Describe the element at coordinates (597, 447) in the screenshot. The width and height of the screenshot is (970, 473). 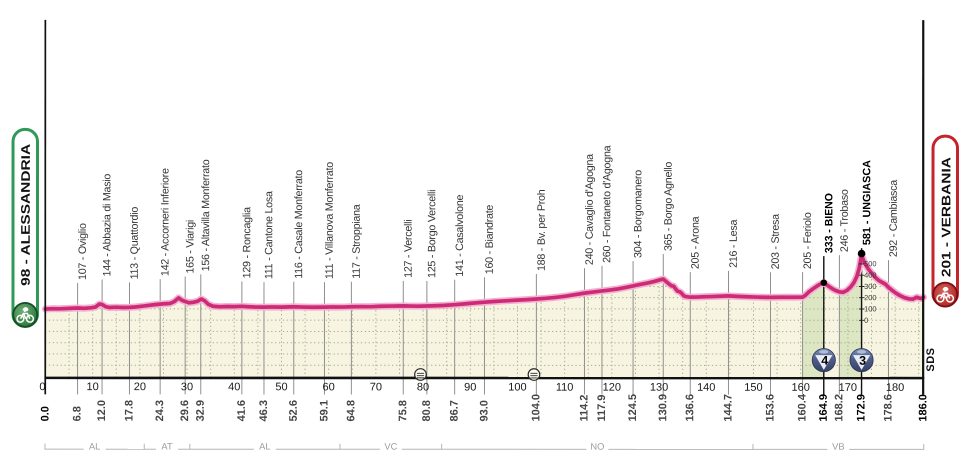
I see `svg-text: NO` at that location.